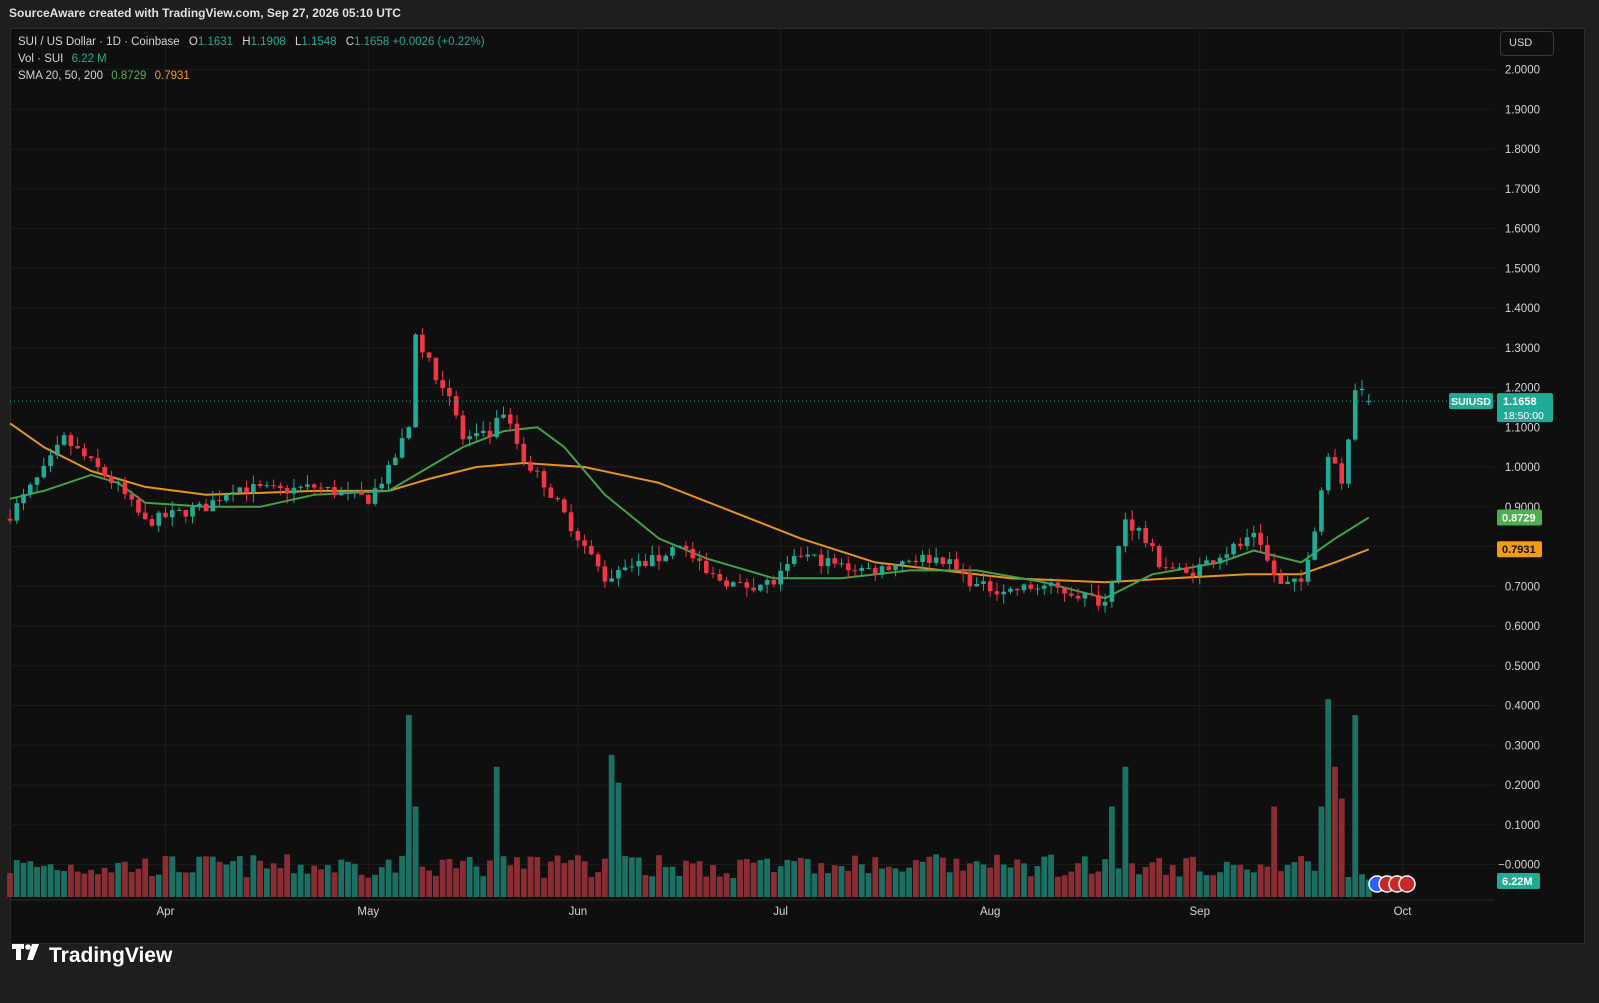 This screenshot has height=1003, width=1599. What do you see at coordinates (215, 42) in the screenshot?
I see `open-value: 1.1631` at bounding box center [215, 42].